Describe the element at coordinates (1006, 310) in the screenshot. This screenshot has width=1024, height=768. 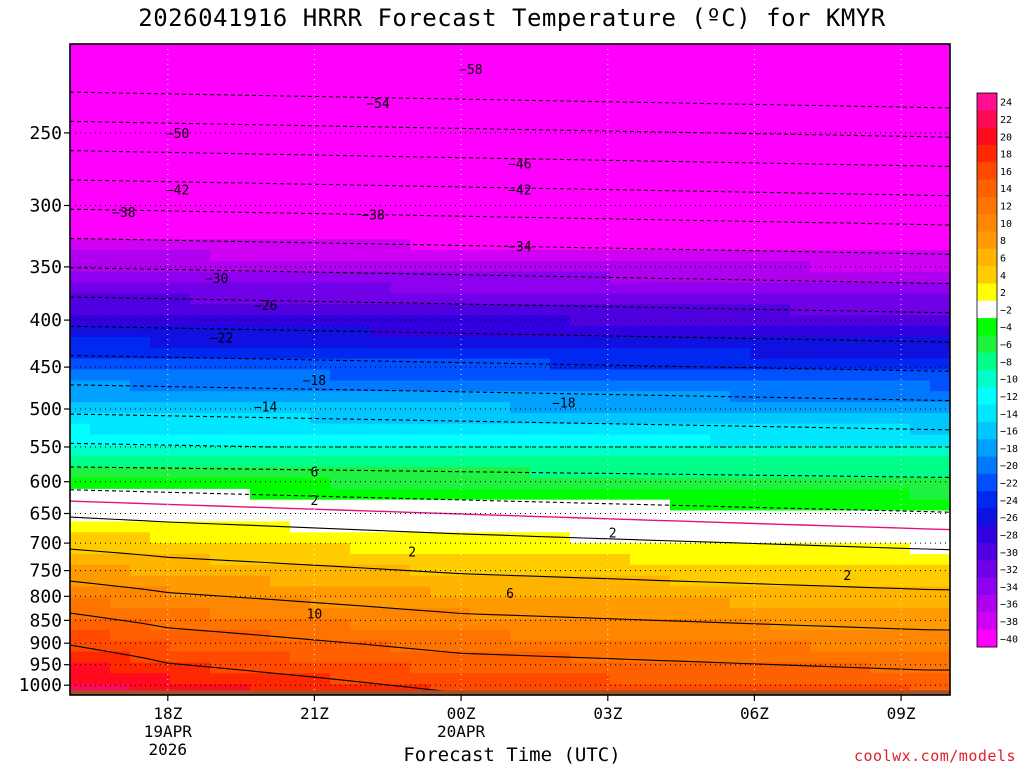
I see `colorbar-label: −2` at that location.